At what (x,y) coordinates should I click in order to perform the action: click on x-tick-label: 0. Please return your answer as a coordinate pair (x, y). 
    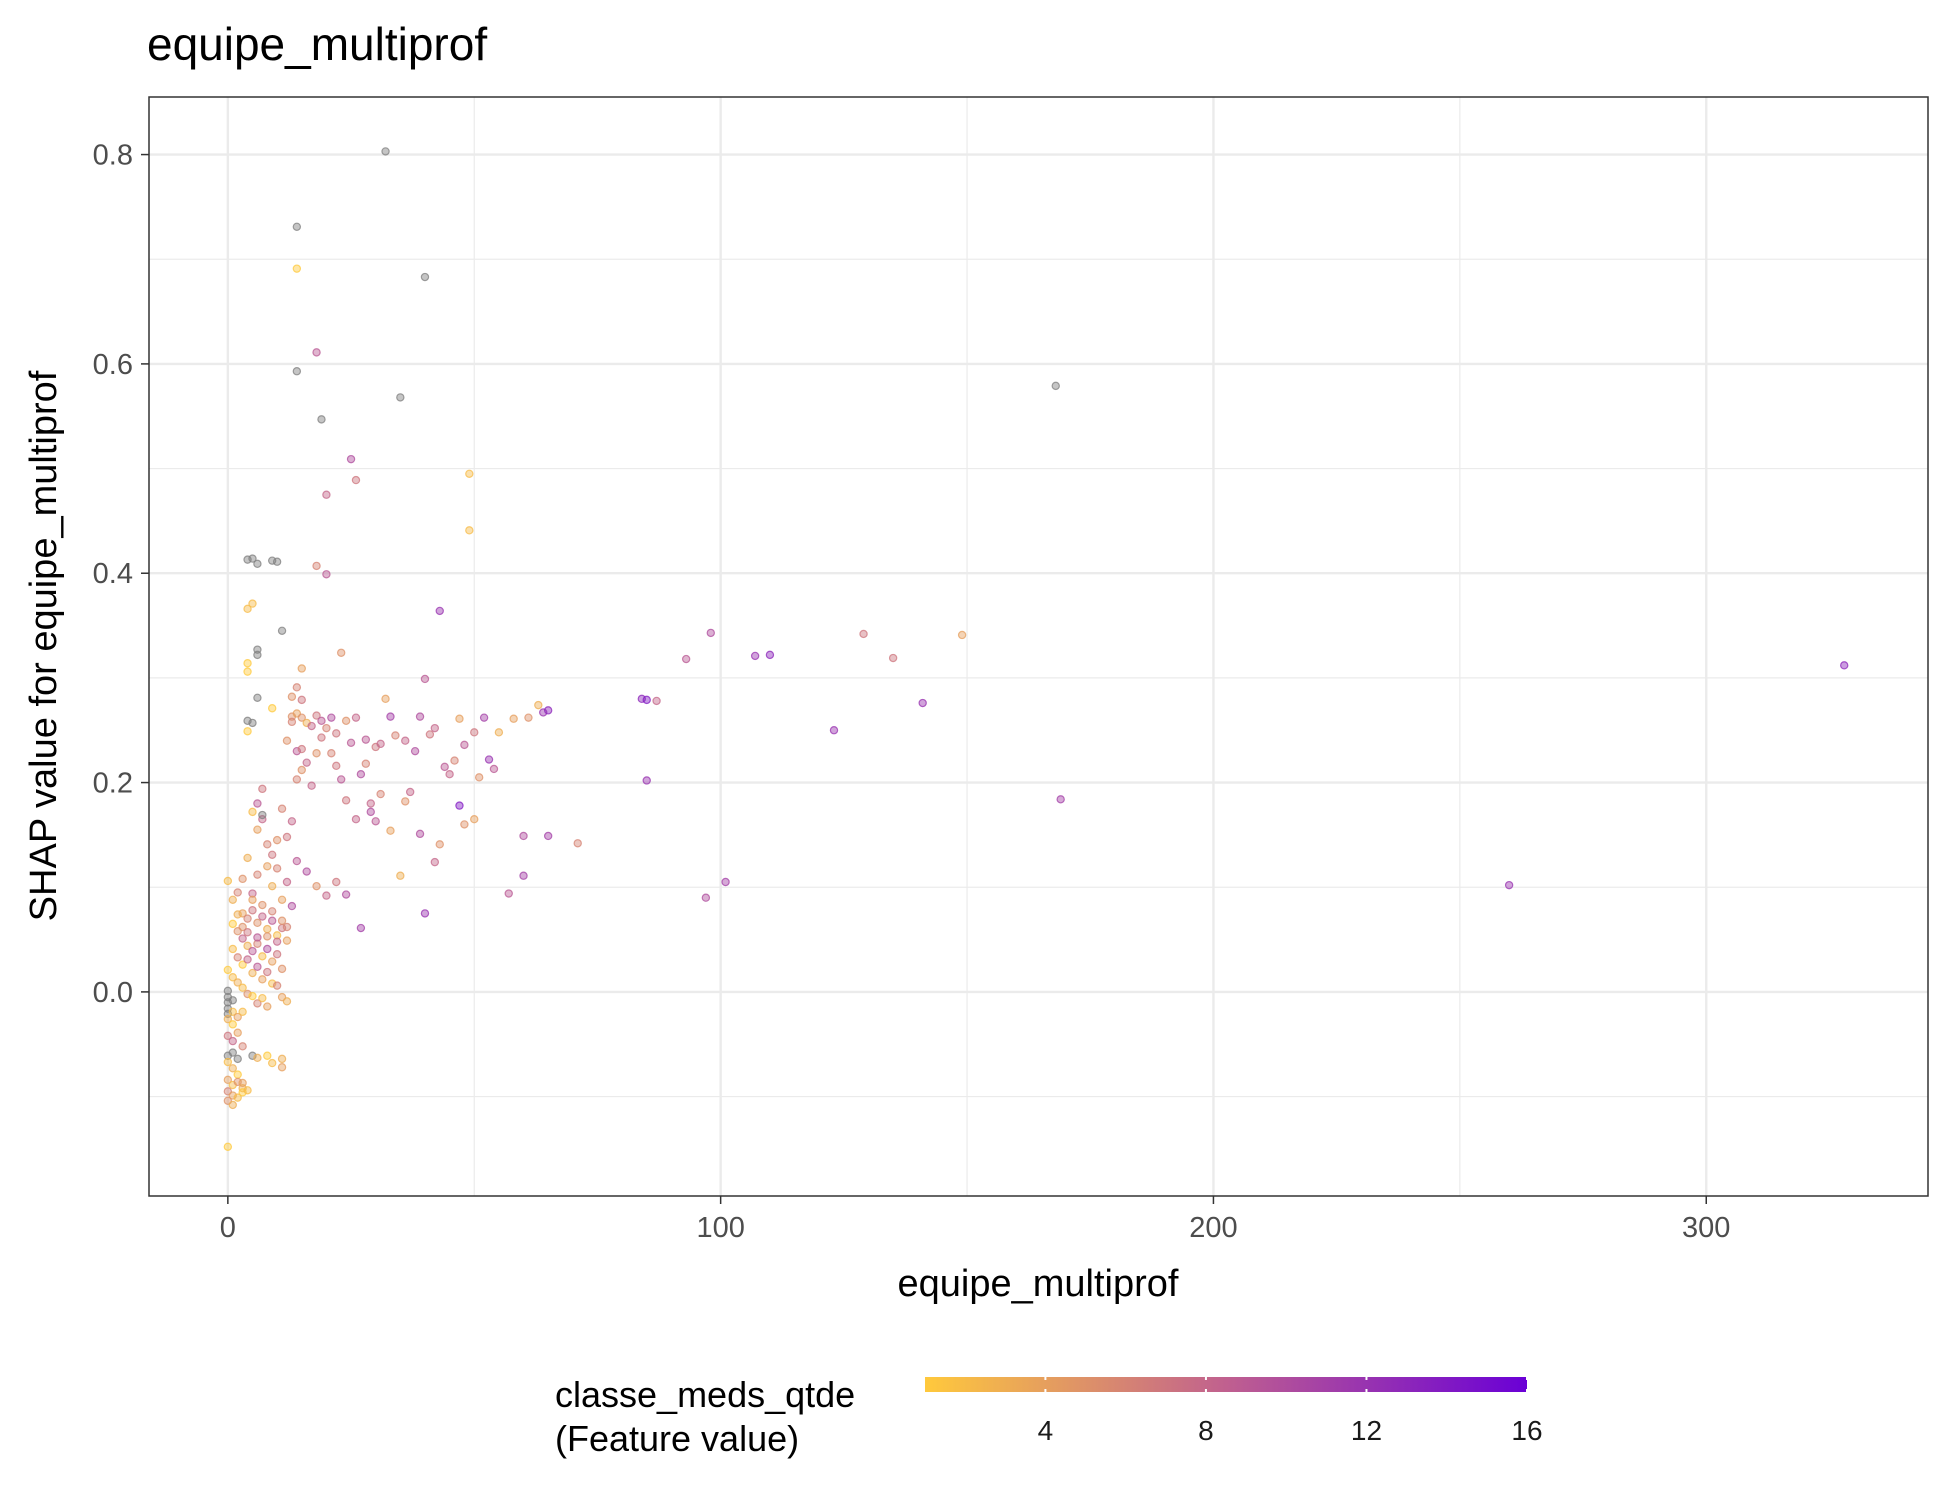
    Looking at the image, I should click on (228, 1228).